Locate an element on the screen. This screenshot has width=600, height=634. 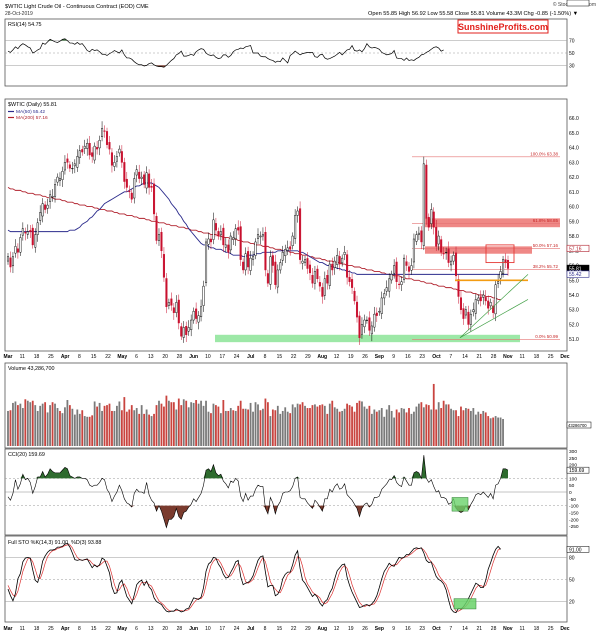
cci-line is located at coordinates (258, 492).